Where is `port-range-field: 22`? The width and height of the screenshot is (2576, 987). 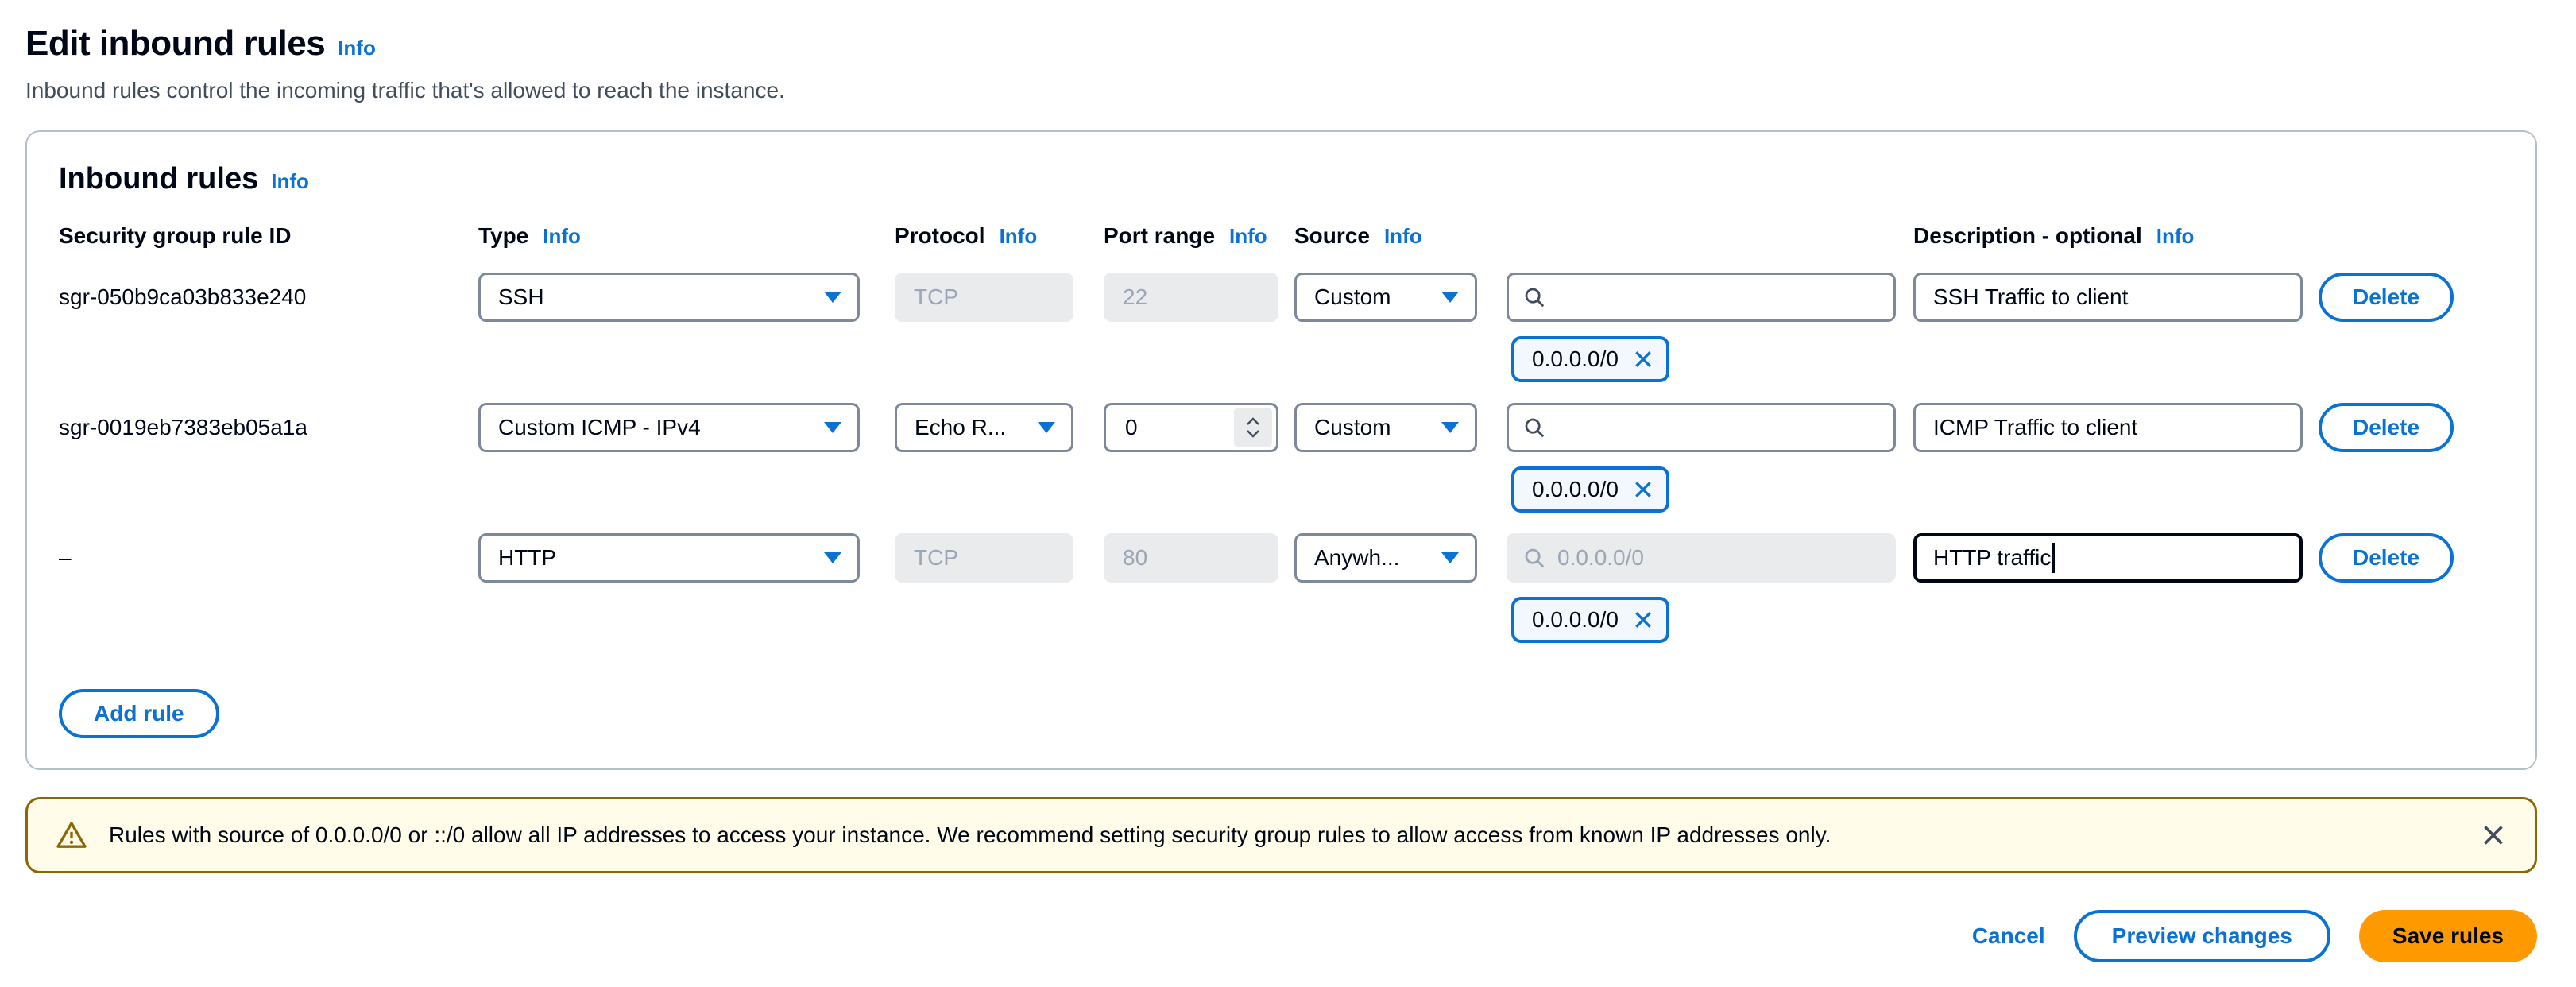
port-range-field: 22 is located at coordinates (1191, 297).